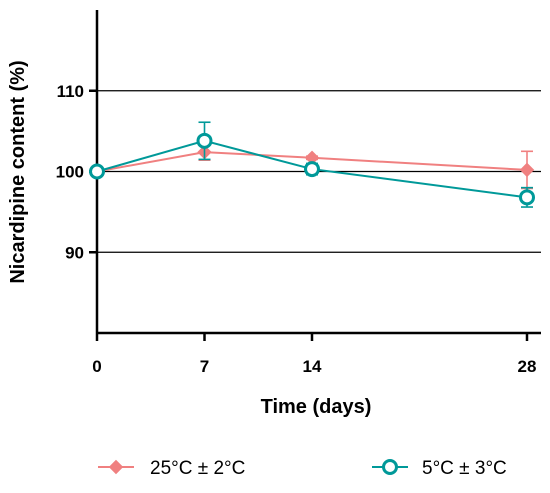 The image size is (550, 493). I want to click on y-ticks: 90 100 110, so click(76, 172).